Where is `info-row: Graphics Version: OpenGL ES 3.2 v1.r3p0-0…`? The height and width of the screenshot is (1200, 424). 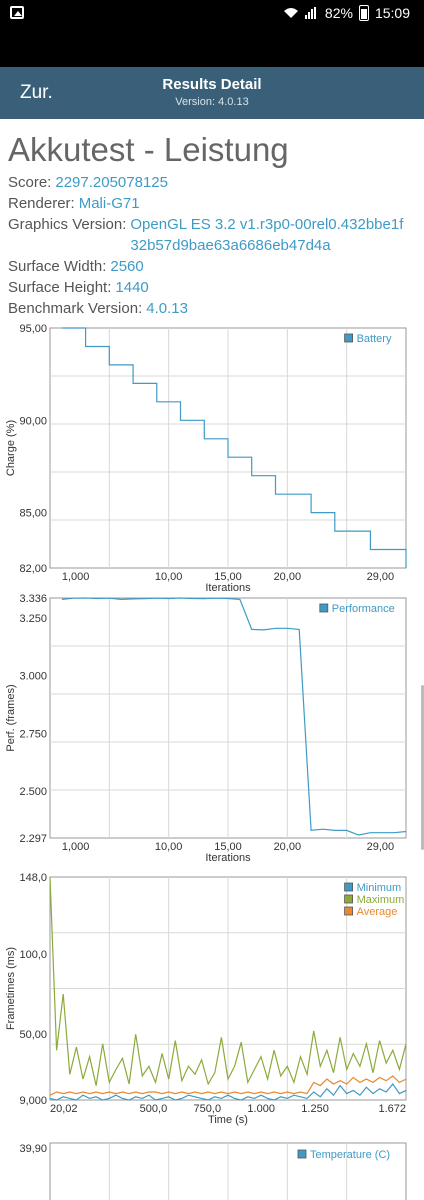 info-row: Graphics Version: OpenGL ES 3.2 v1.r3p0-0… is located at coordinates (213, 235).